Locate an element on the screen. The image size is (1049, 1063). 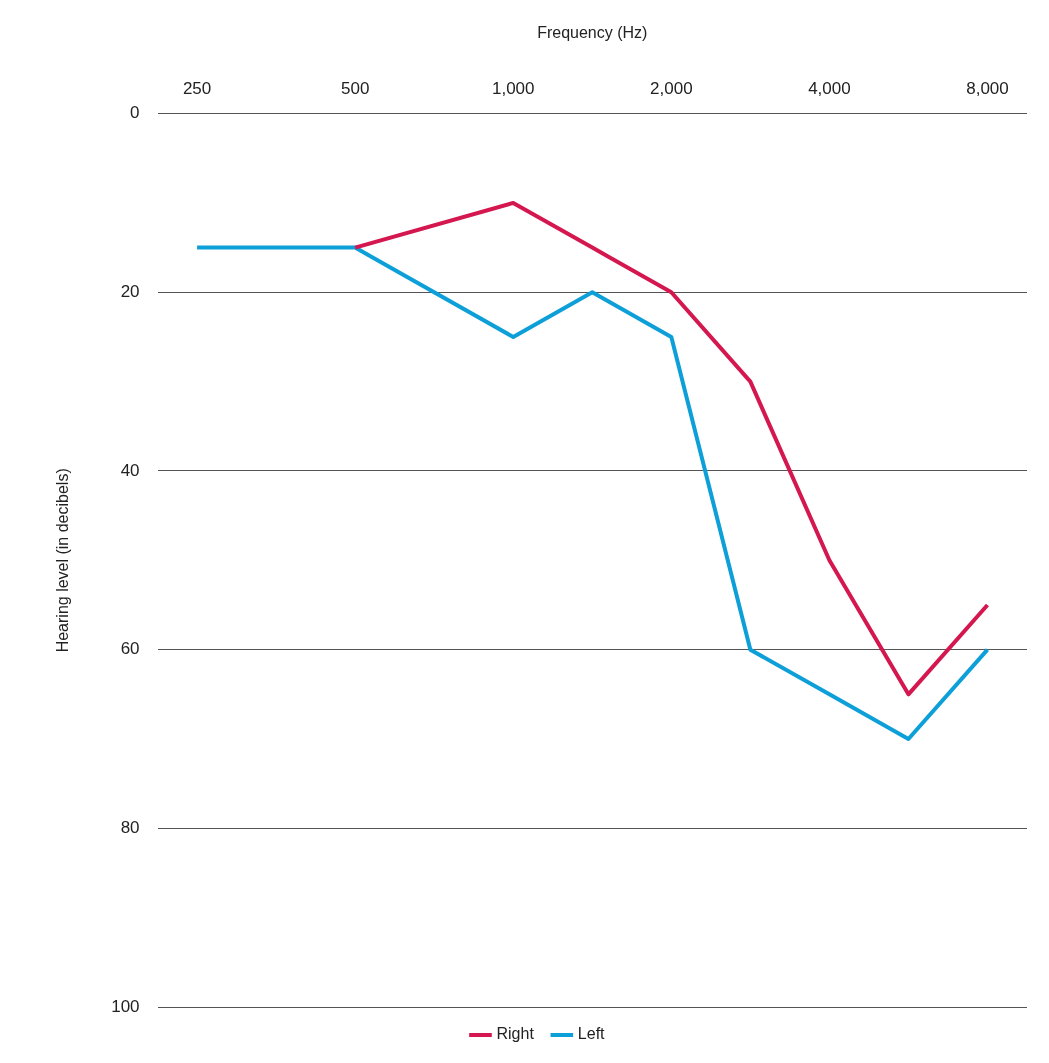
legend-label: Right is located at coordinates (515, 1034).